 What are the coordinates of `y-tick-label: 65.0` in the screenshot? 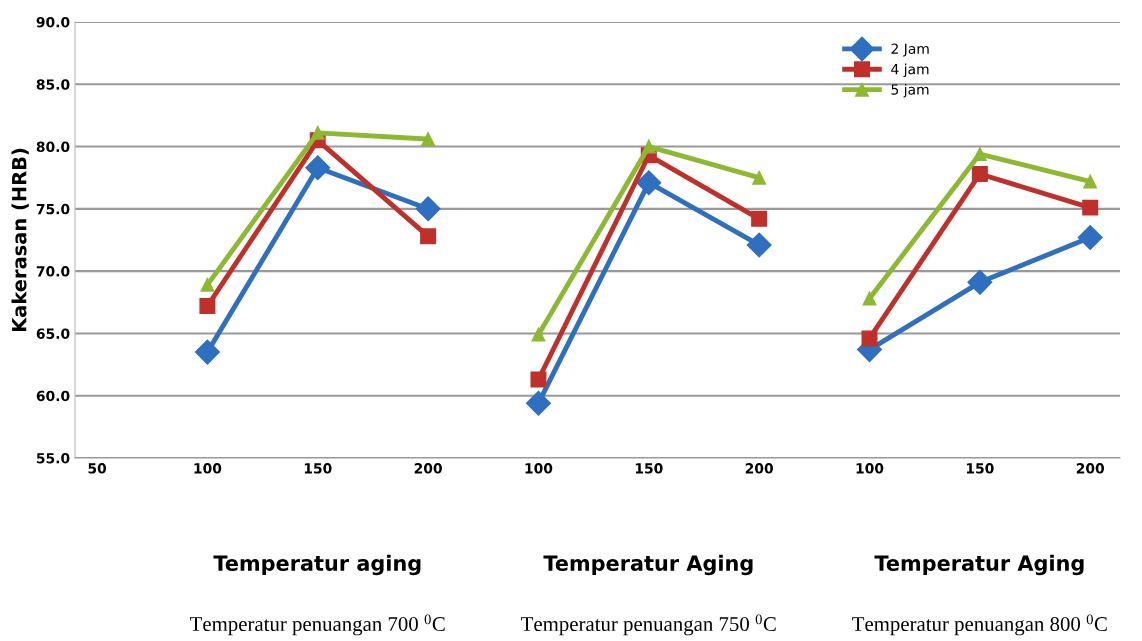 It's located at (53, 333).